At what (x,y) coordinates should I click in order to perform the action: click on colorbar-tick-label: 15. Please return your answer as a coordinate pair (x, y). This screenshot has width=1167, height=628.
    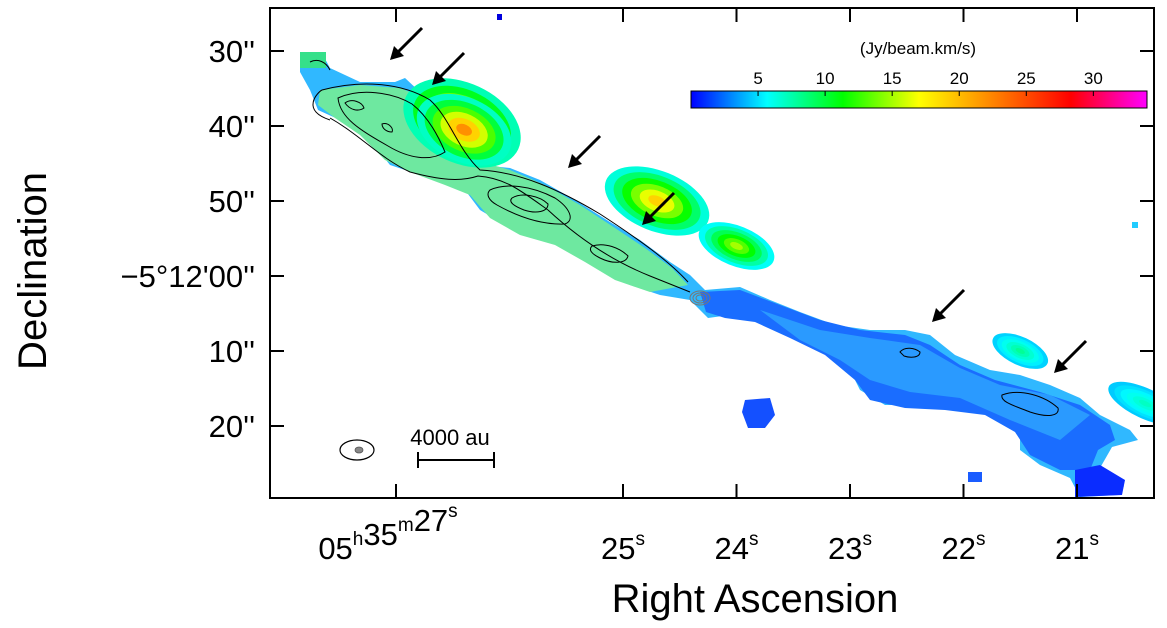
    Looking at the image, I should click on (892, 78).